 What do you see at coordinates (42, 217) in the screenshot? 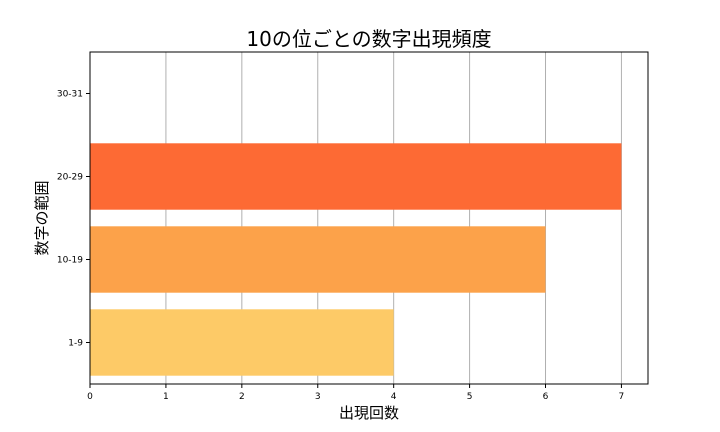
I see `y-axis-label: 数字の範囲` at bounding box center [42, 217].